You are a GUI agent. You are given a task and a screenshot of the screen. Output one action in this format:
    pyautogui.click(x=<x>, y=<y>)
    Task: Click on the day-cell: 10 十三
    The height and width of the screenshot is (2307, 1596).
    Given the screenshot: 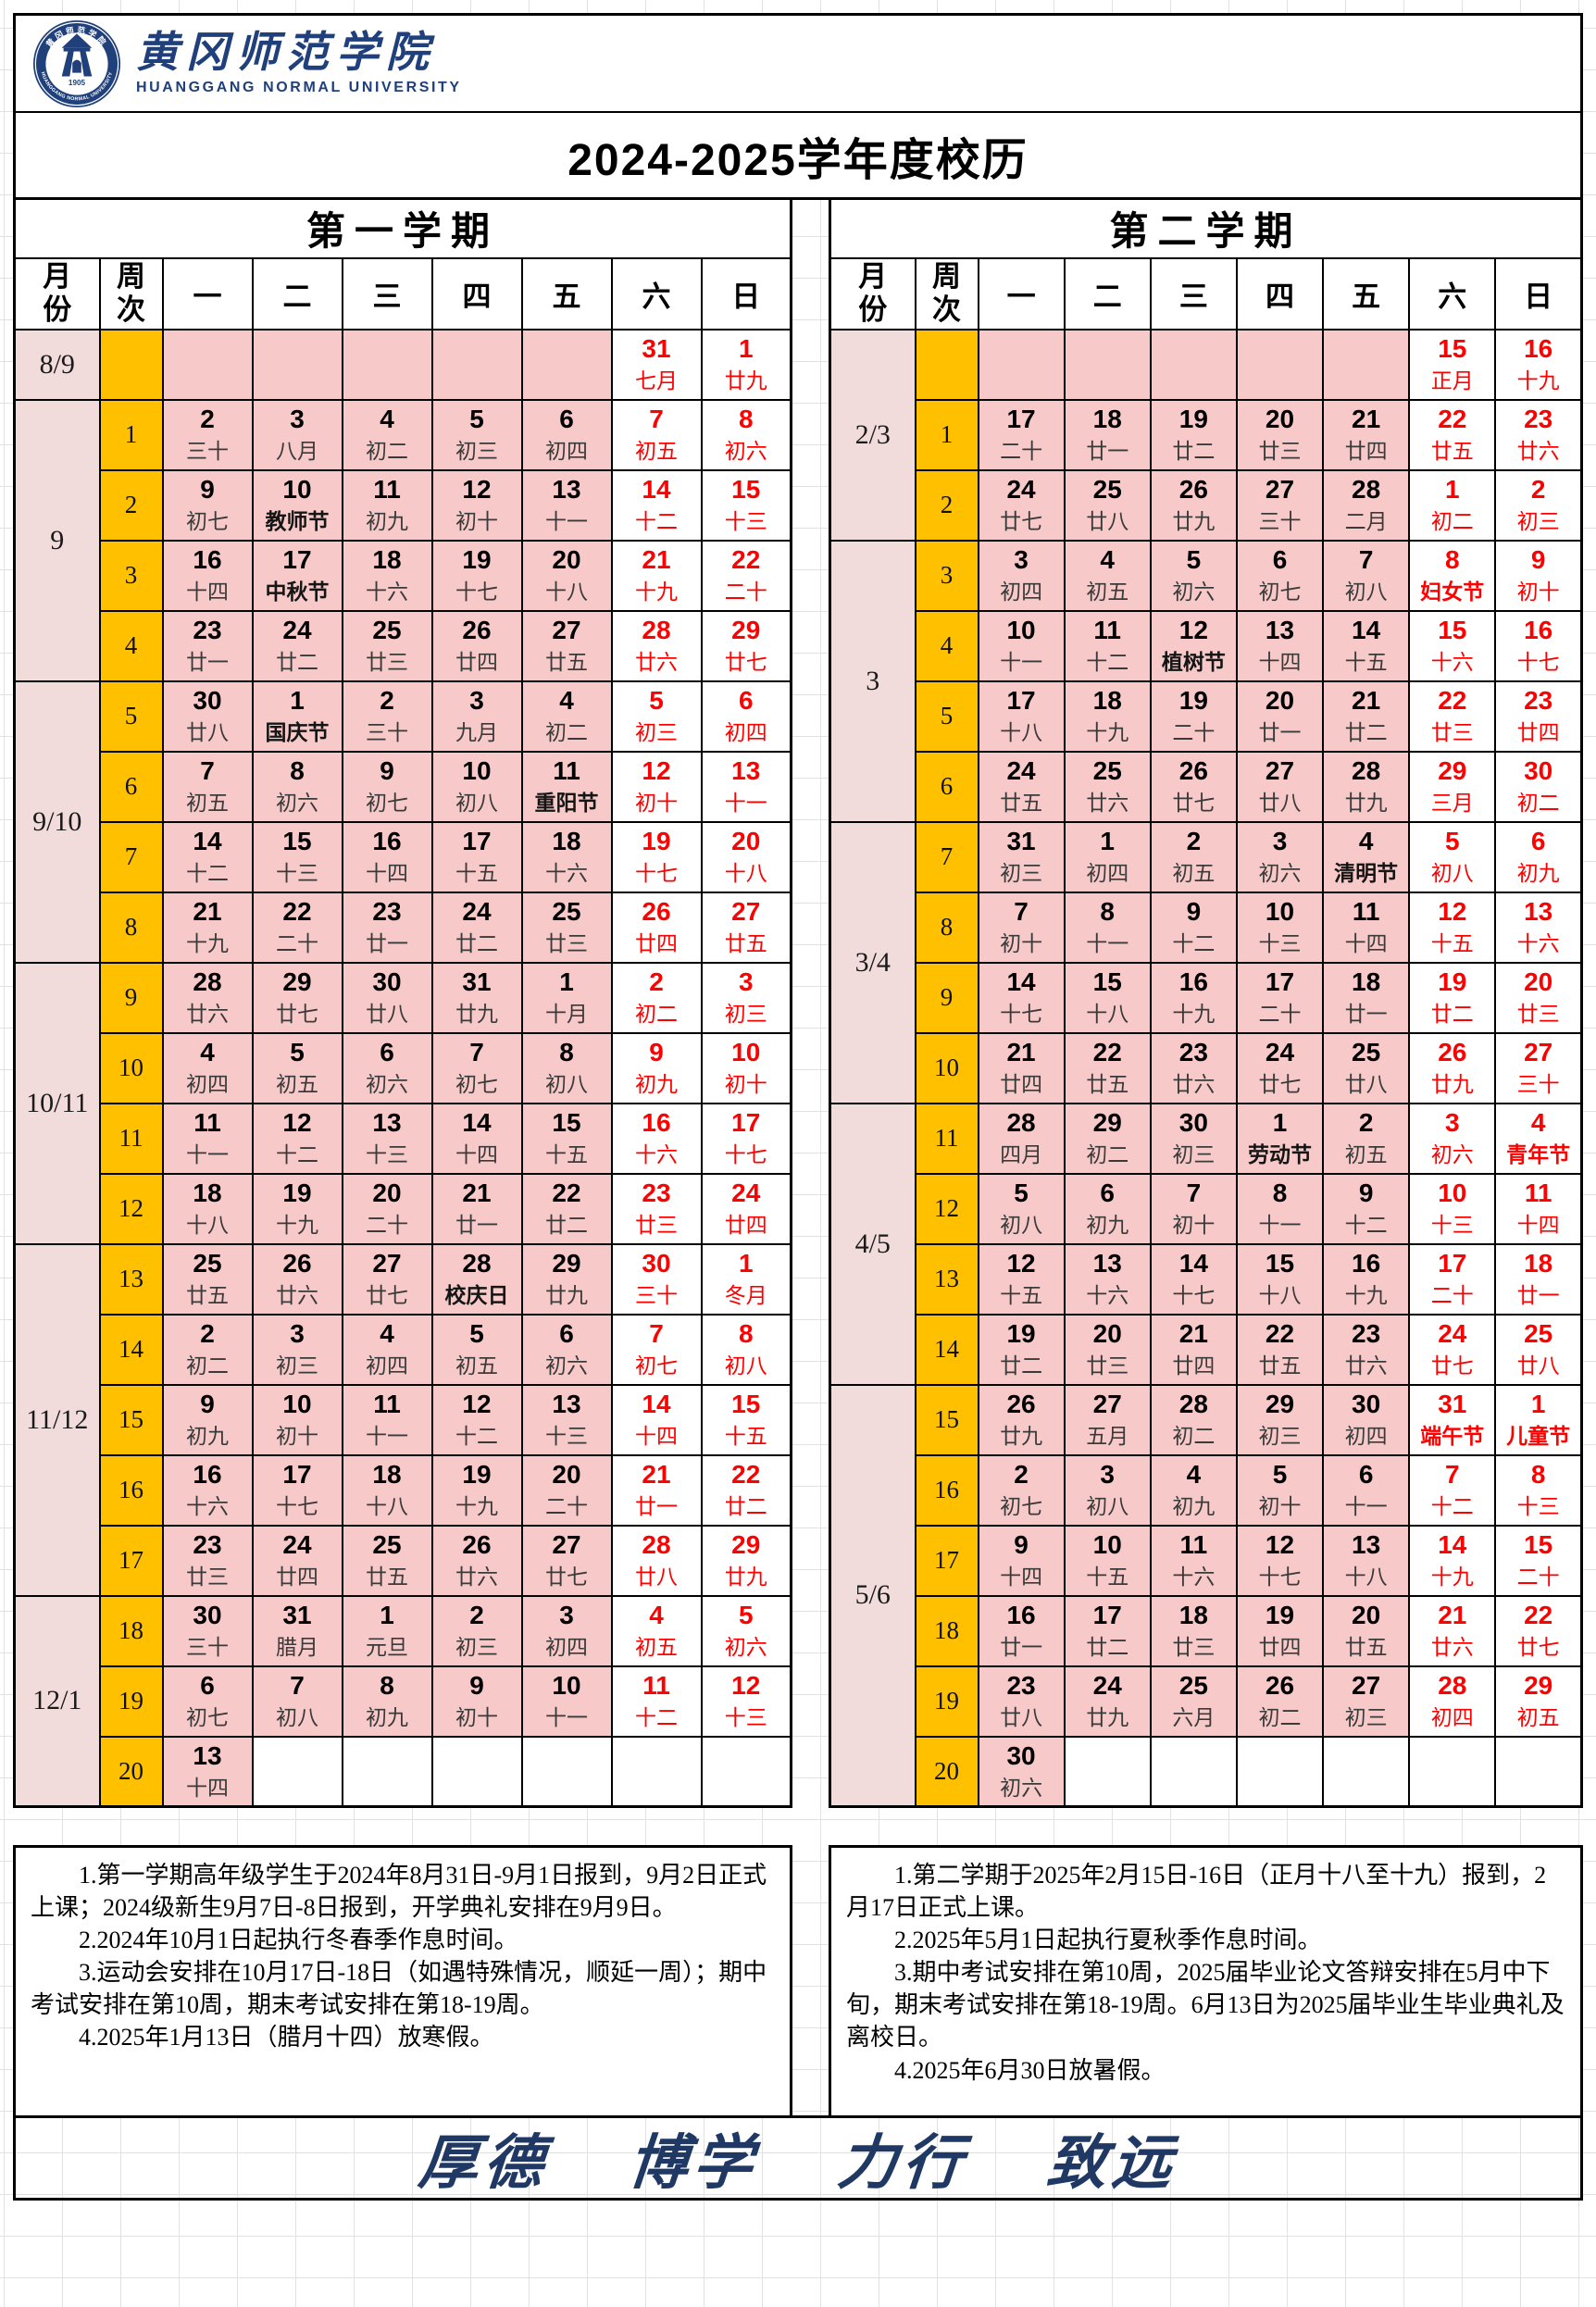 What is the action you would take?
    pyautogui.click(x=1452, y=1208)
    